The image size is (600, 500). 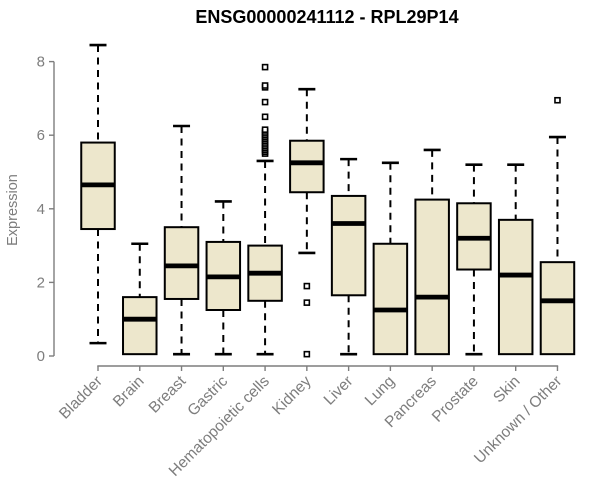 I want to click on box-kidney, so click(x=307, y=166).